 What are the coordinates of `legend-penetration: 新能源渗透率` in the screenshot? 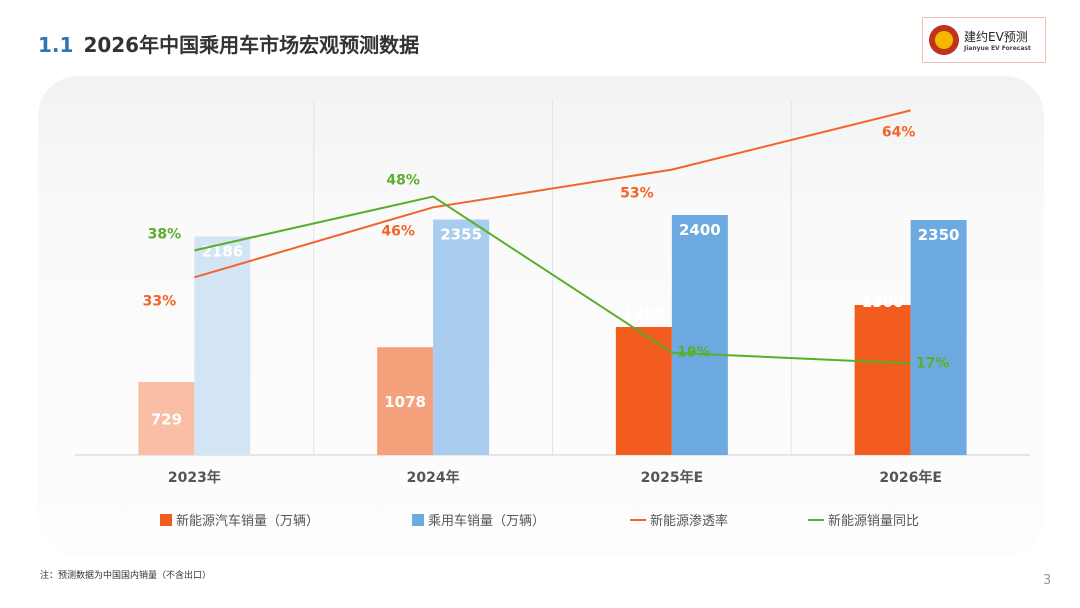 It's located at (679, 519).